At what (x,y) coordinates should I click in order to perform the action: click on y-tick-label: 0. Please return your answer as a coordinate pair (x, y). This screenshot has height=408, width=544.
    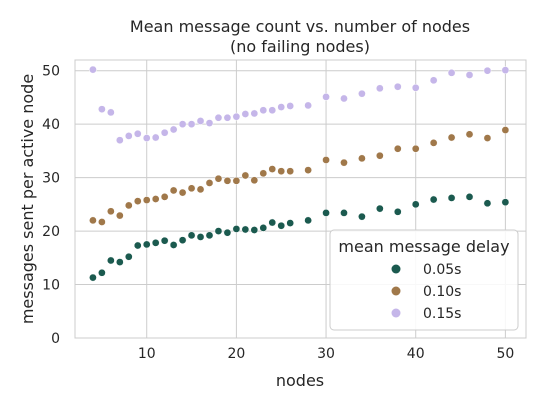
    Looking at the image, I should click on (55, 339).